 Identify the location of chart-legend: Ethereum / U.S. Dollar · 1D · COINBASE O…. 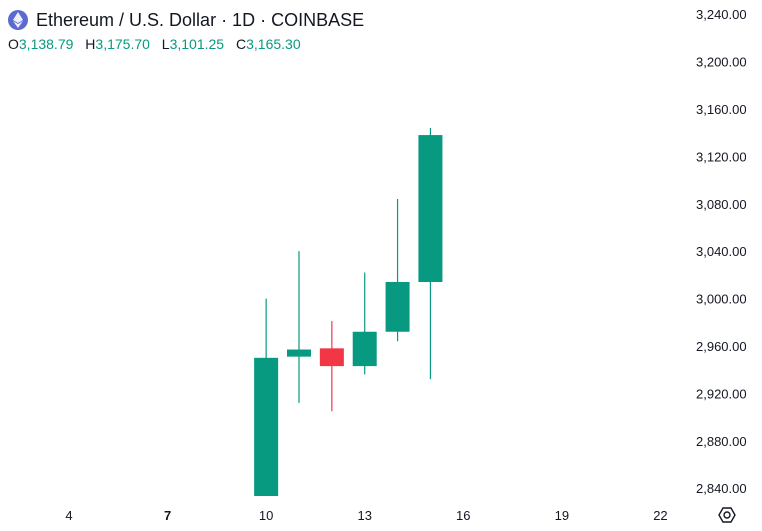
(186, 30).